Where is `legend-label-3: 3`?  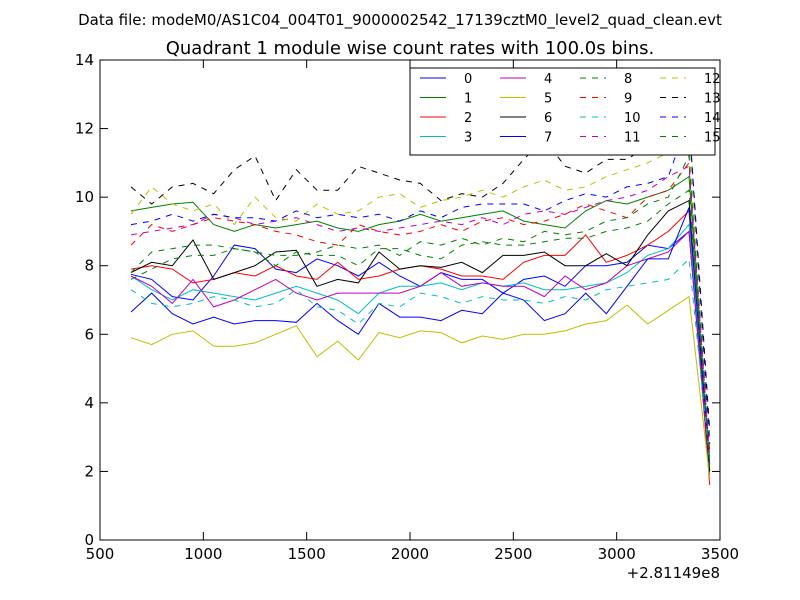 legend-label-3: 3 is located at coordinates (468, 138).